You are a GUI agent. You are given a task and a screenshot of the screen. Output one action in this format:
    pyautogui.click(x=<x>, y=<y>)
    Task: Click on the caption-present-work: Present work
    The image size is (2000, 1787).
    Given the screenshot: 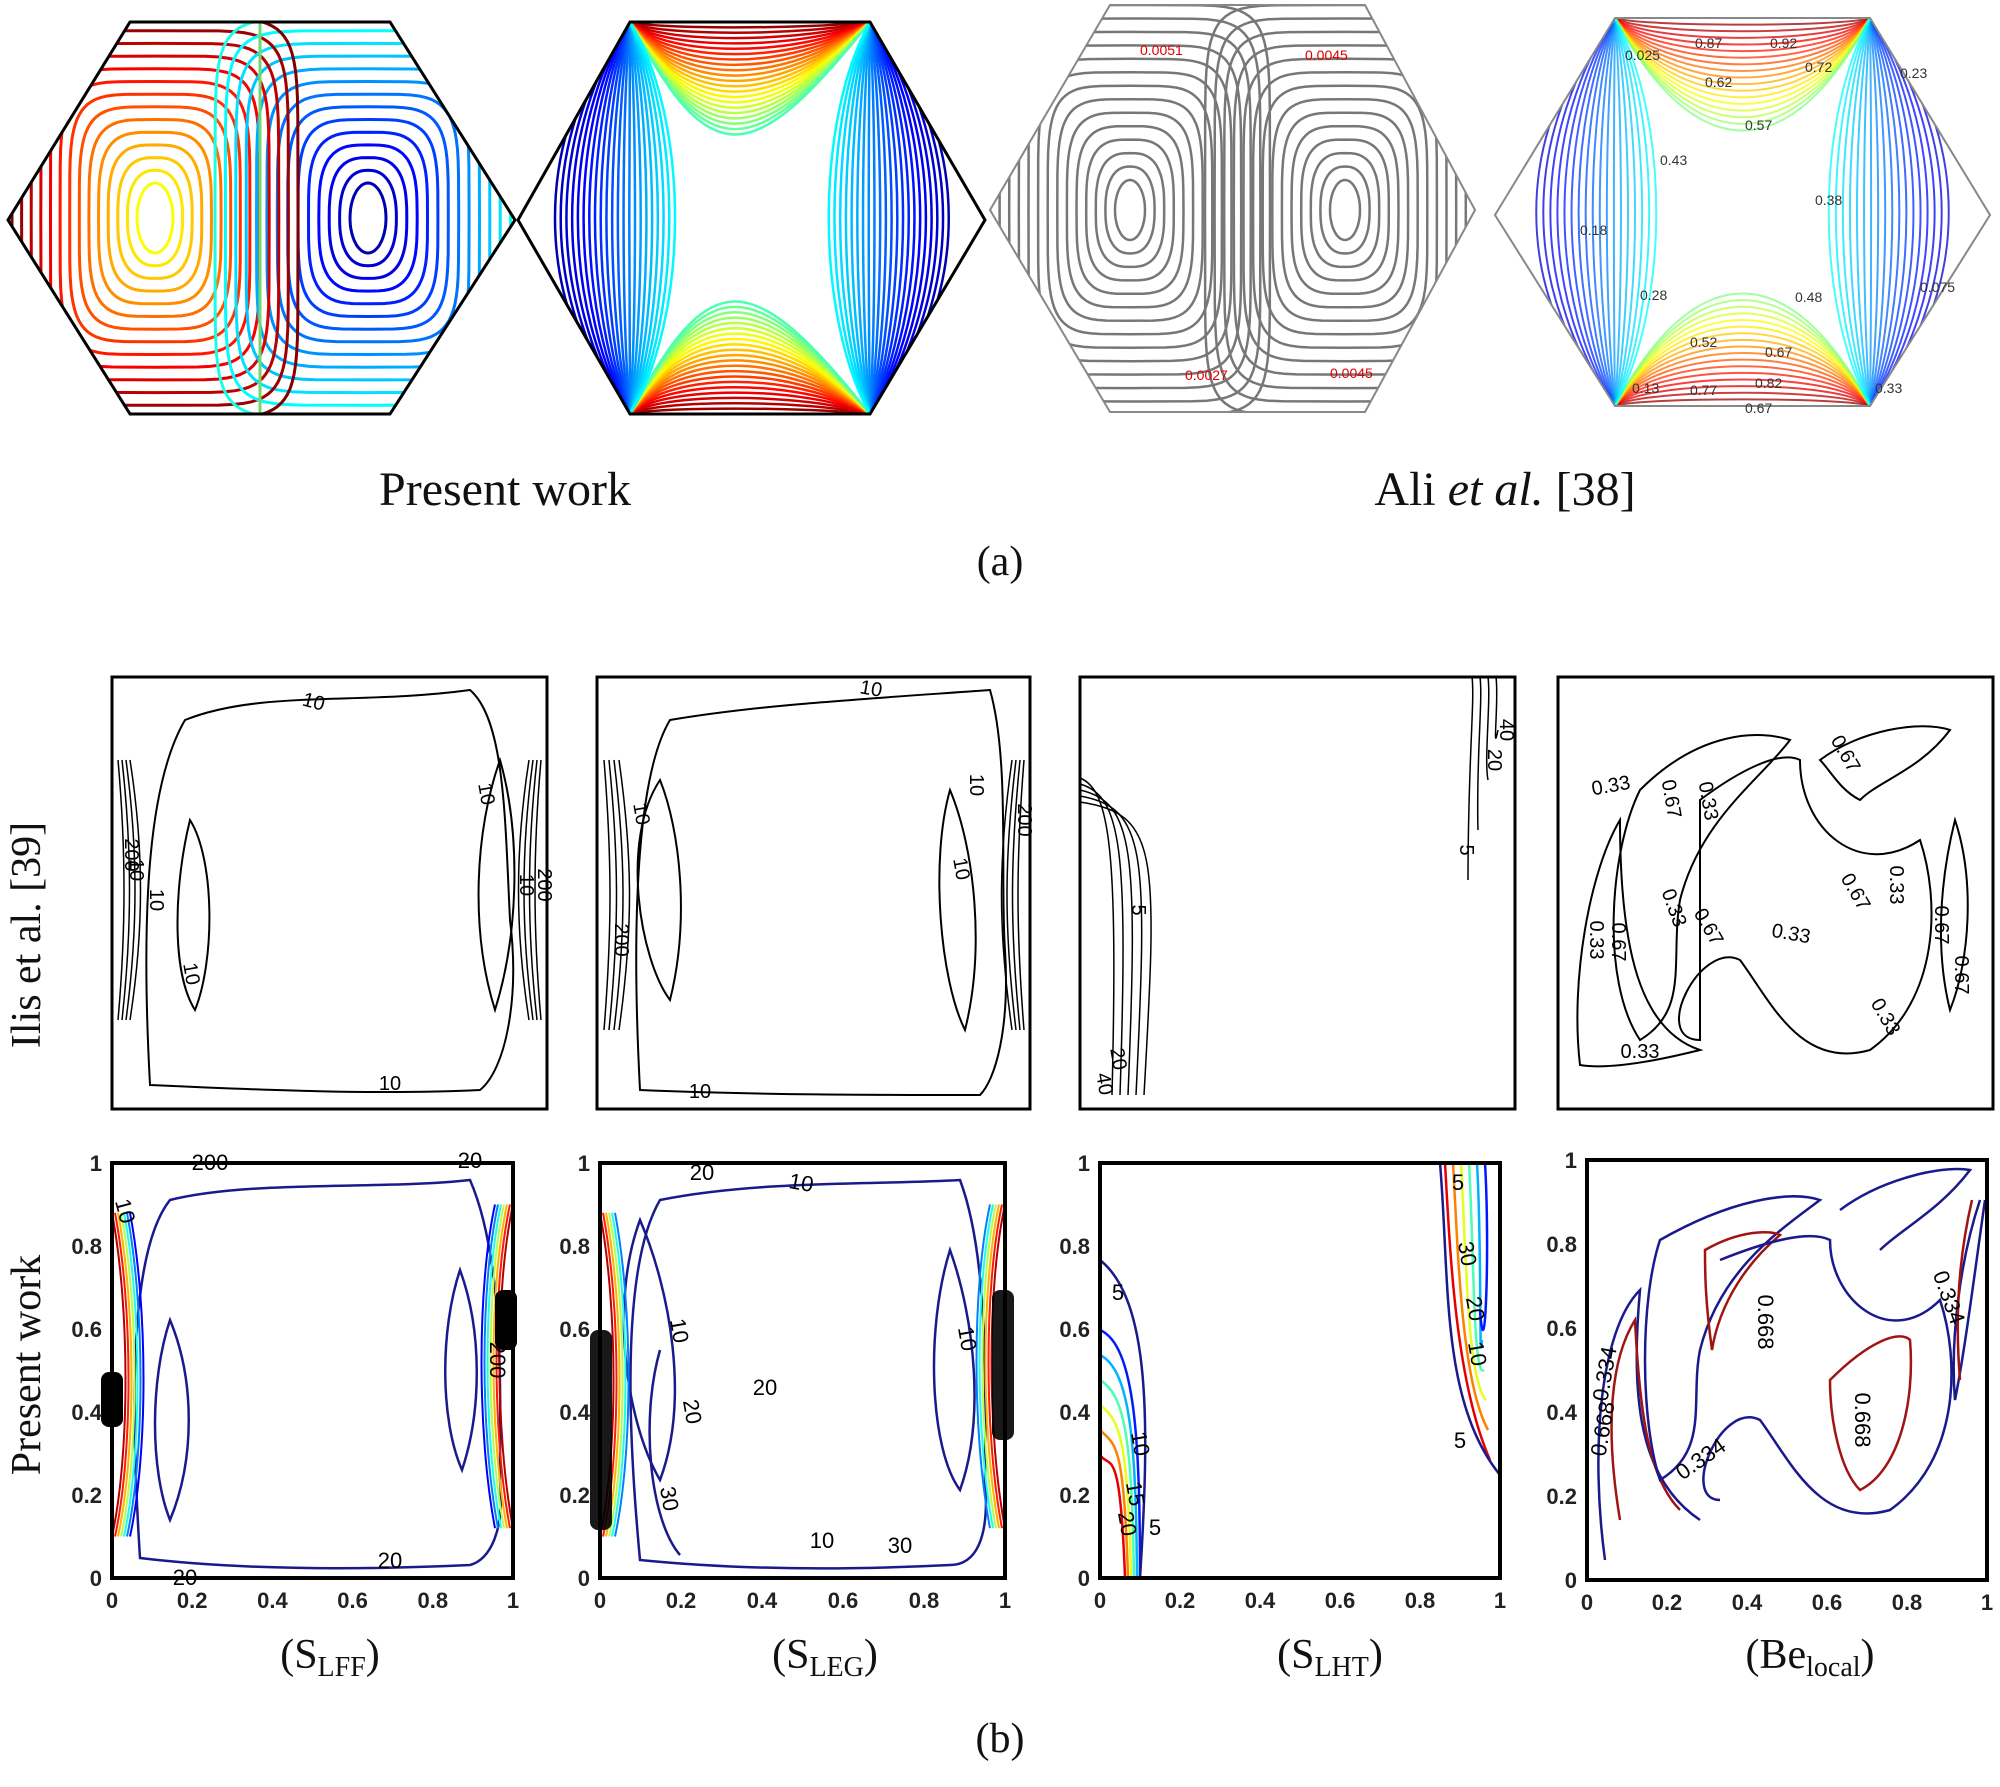 What is the action you would take?
    pyautogui.click(x=505, y=489)
    